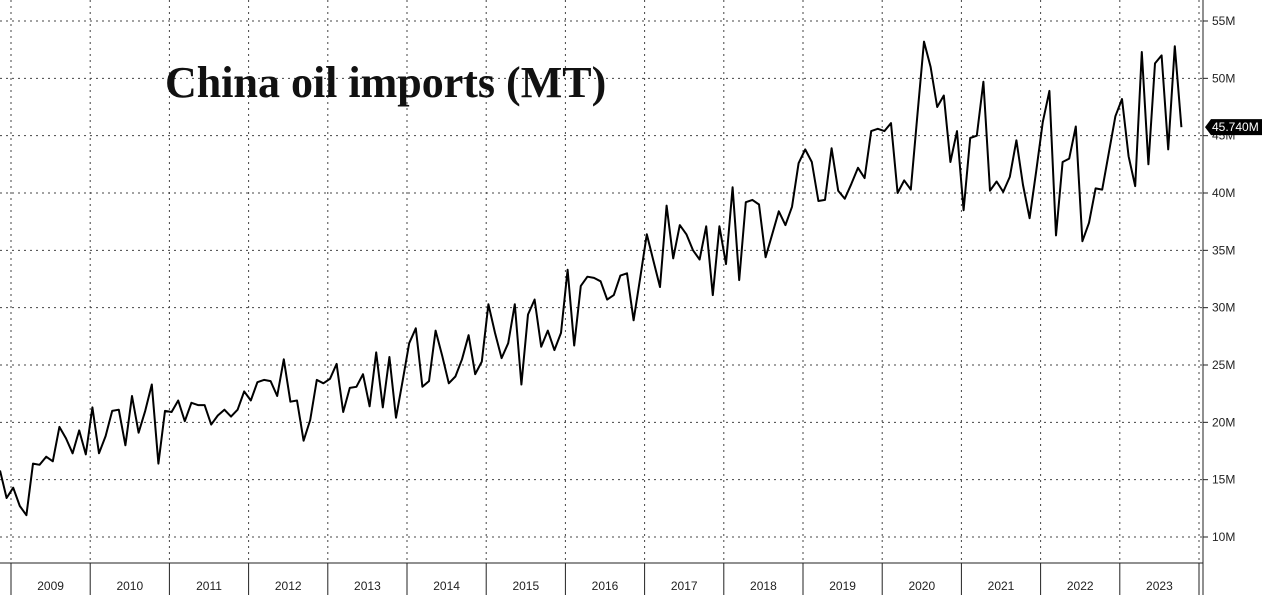 The height and width of the screenshot is (595, 1263). What do you see at coordinates (1223, 250) in the screenshot?
I see `y-tick-label: 35M` at bounding box center [1223, 250].